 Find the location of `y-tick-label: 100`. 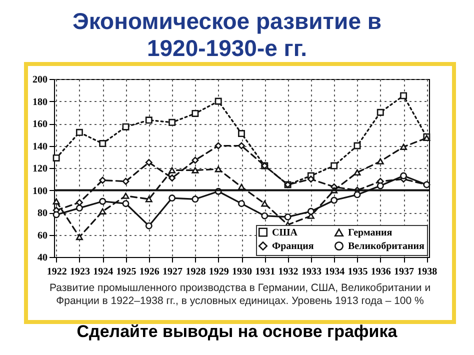

y-tick-label: 100 is located at coordinates (40, 191).